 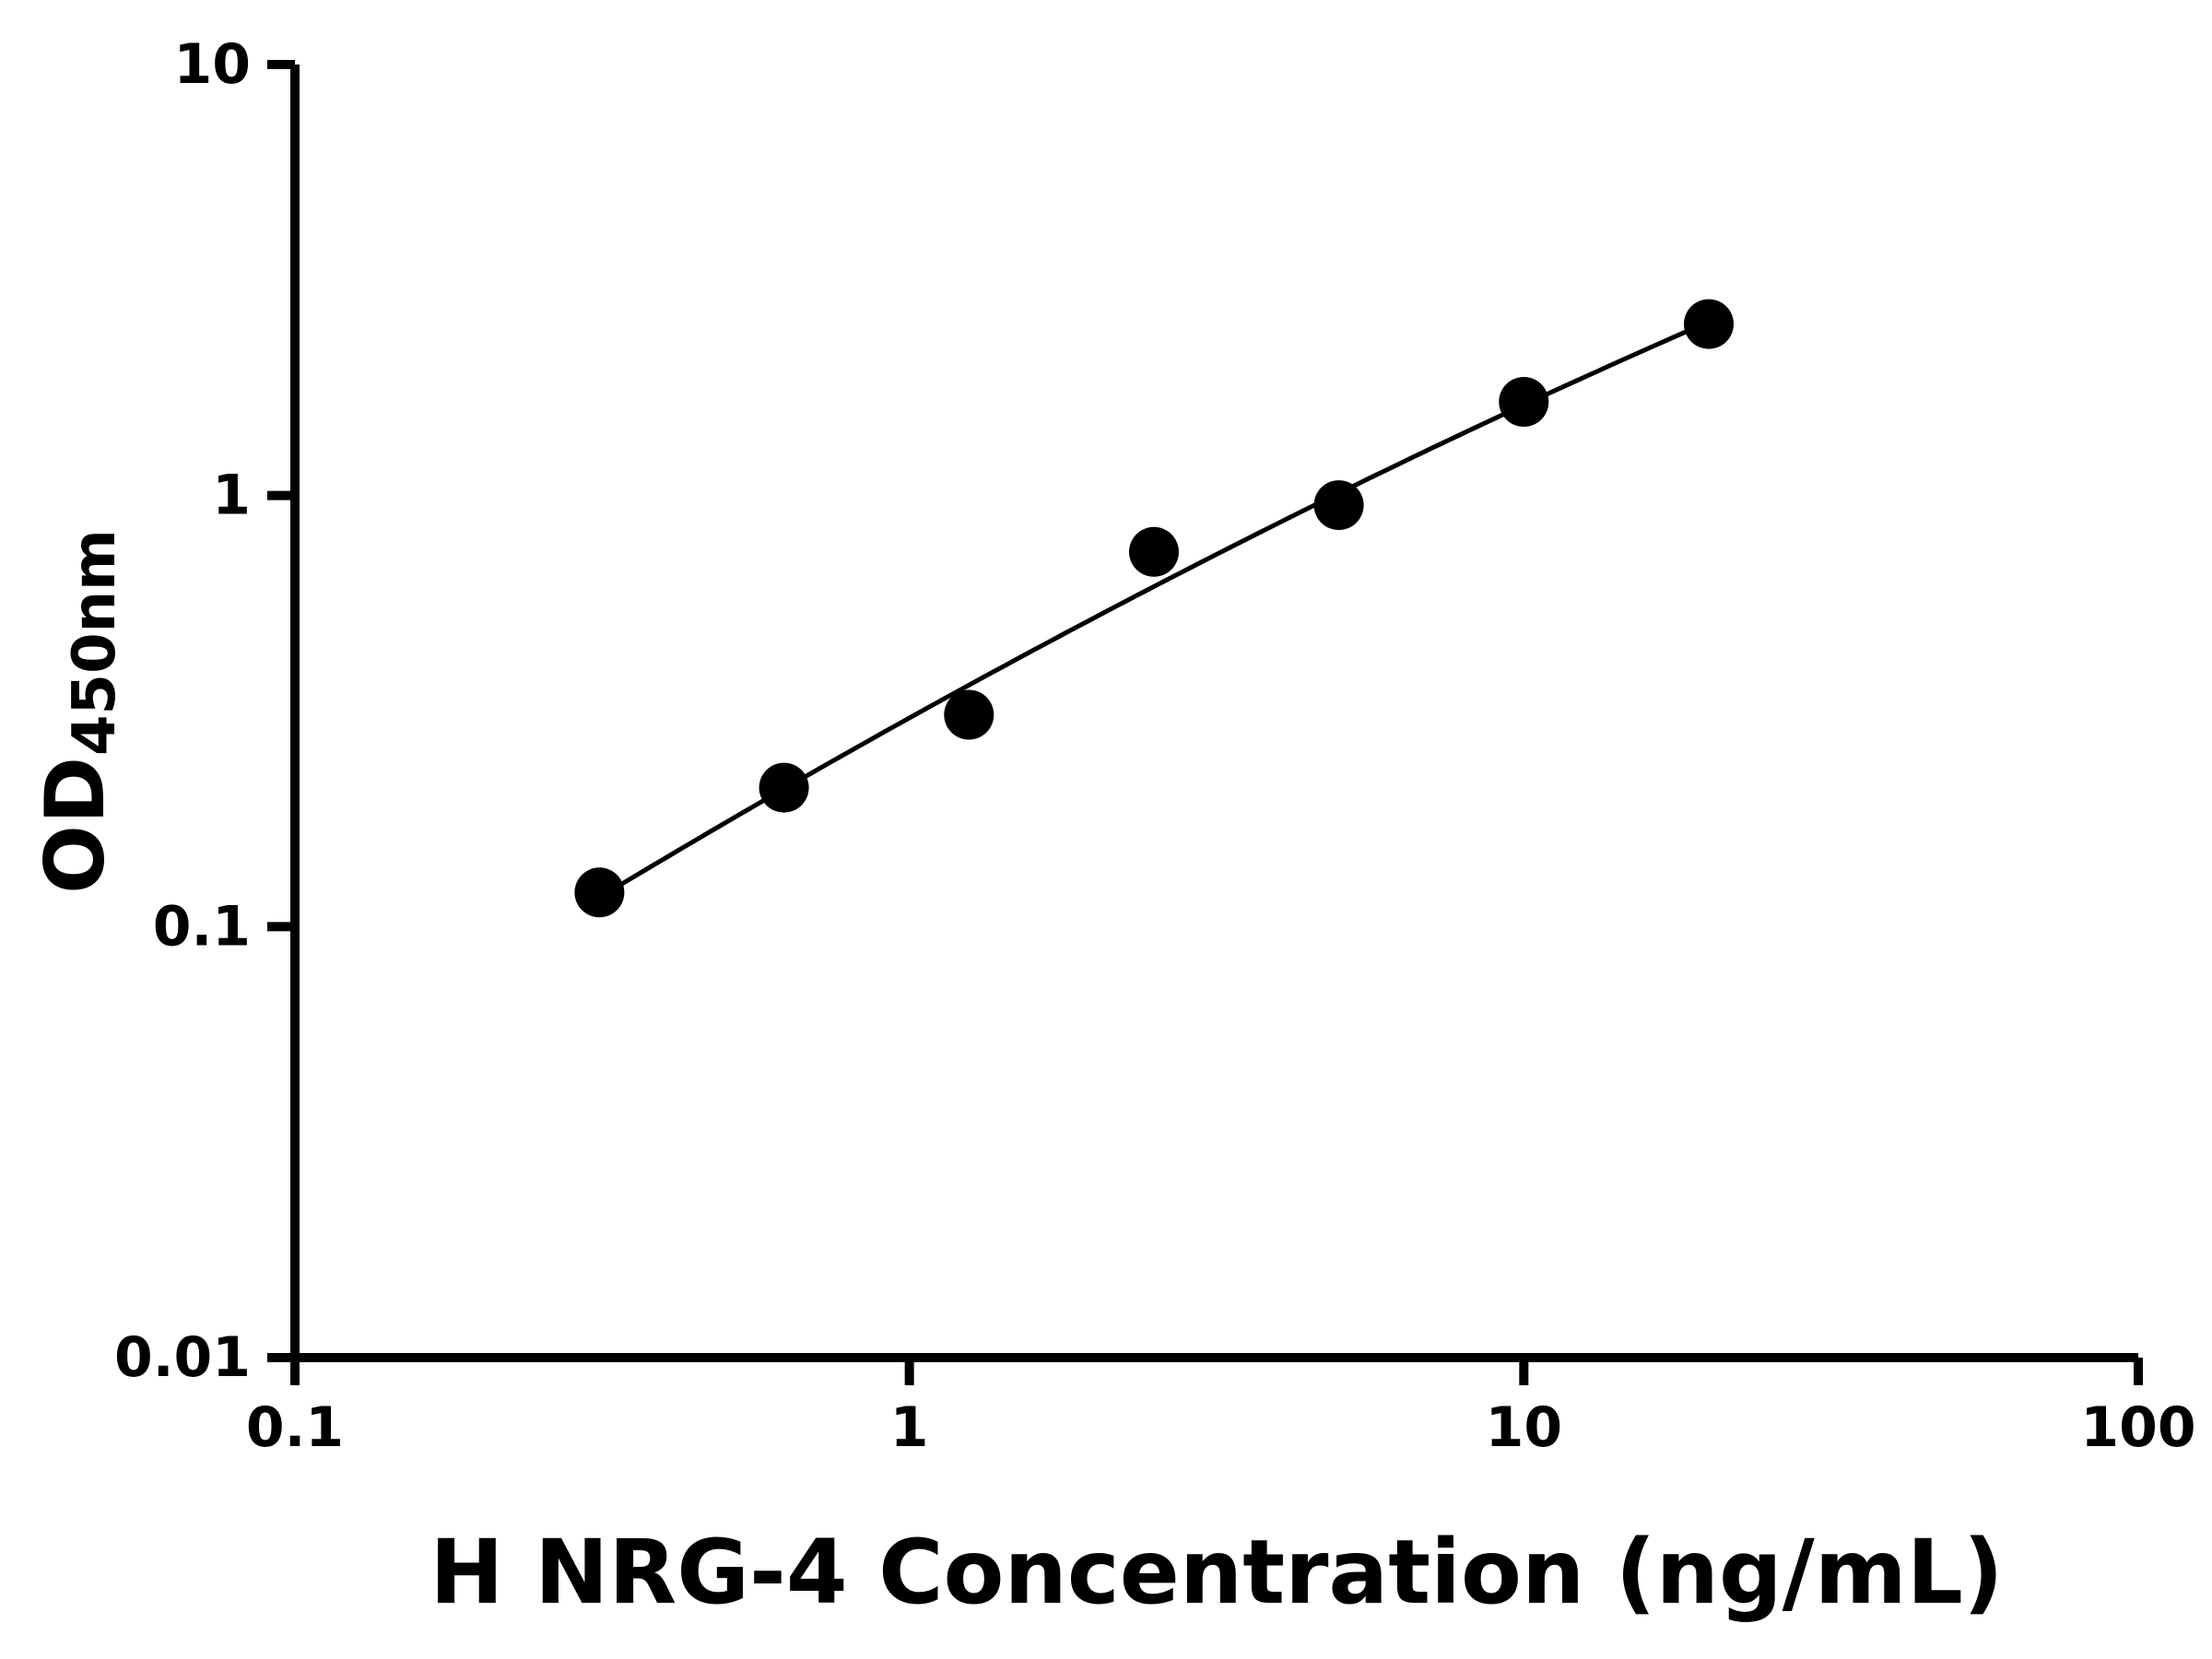 I want to click on y-axis-label: OD450nm, so click(x=78, y=711).